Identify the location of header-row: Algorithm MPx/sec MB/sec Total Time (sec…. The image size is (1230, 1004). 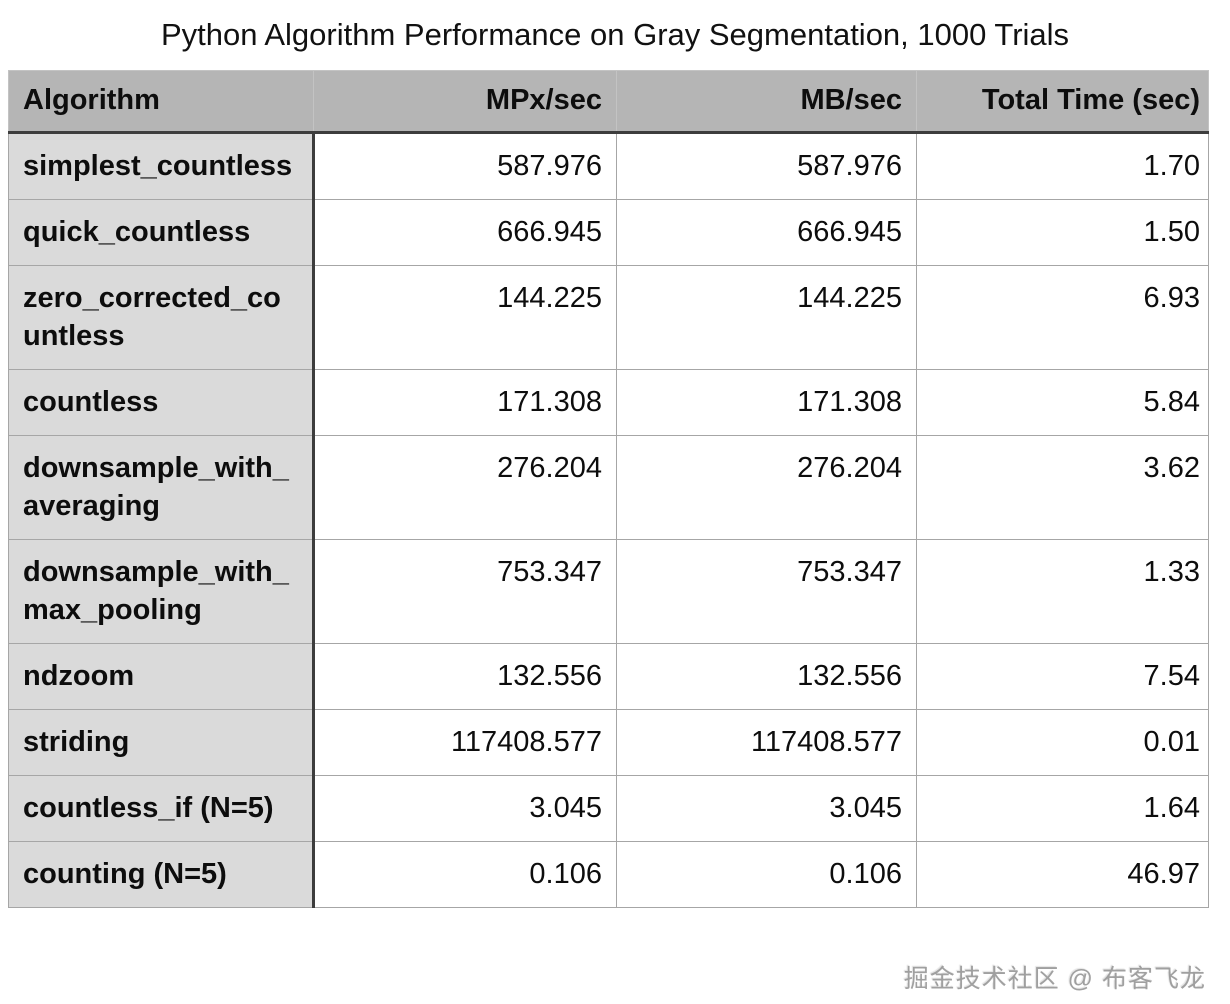
(608, 102).